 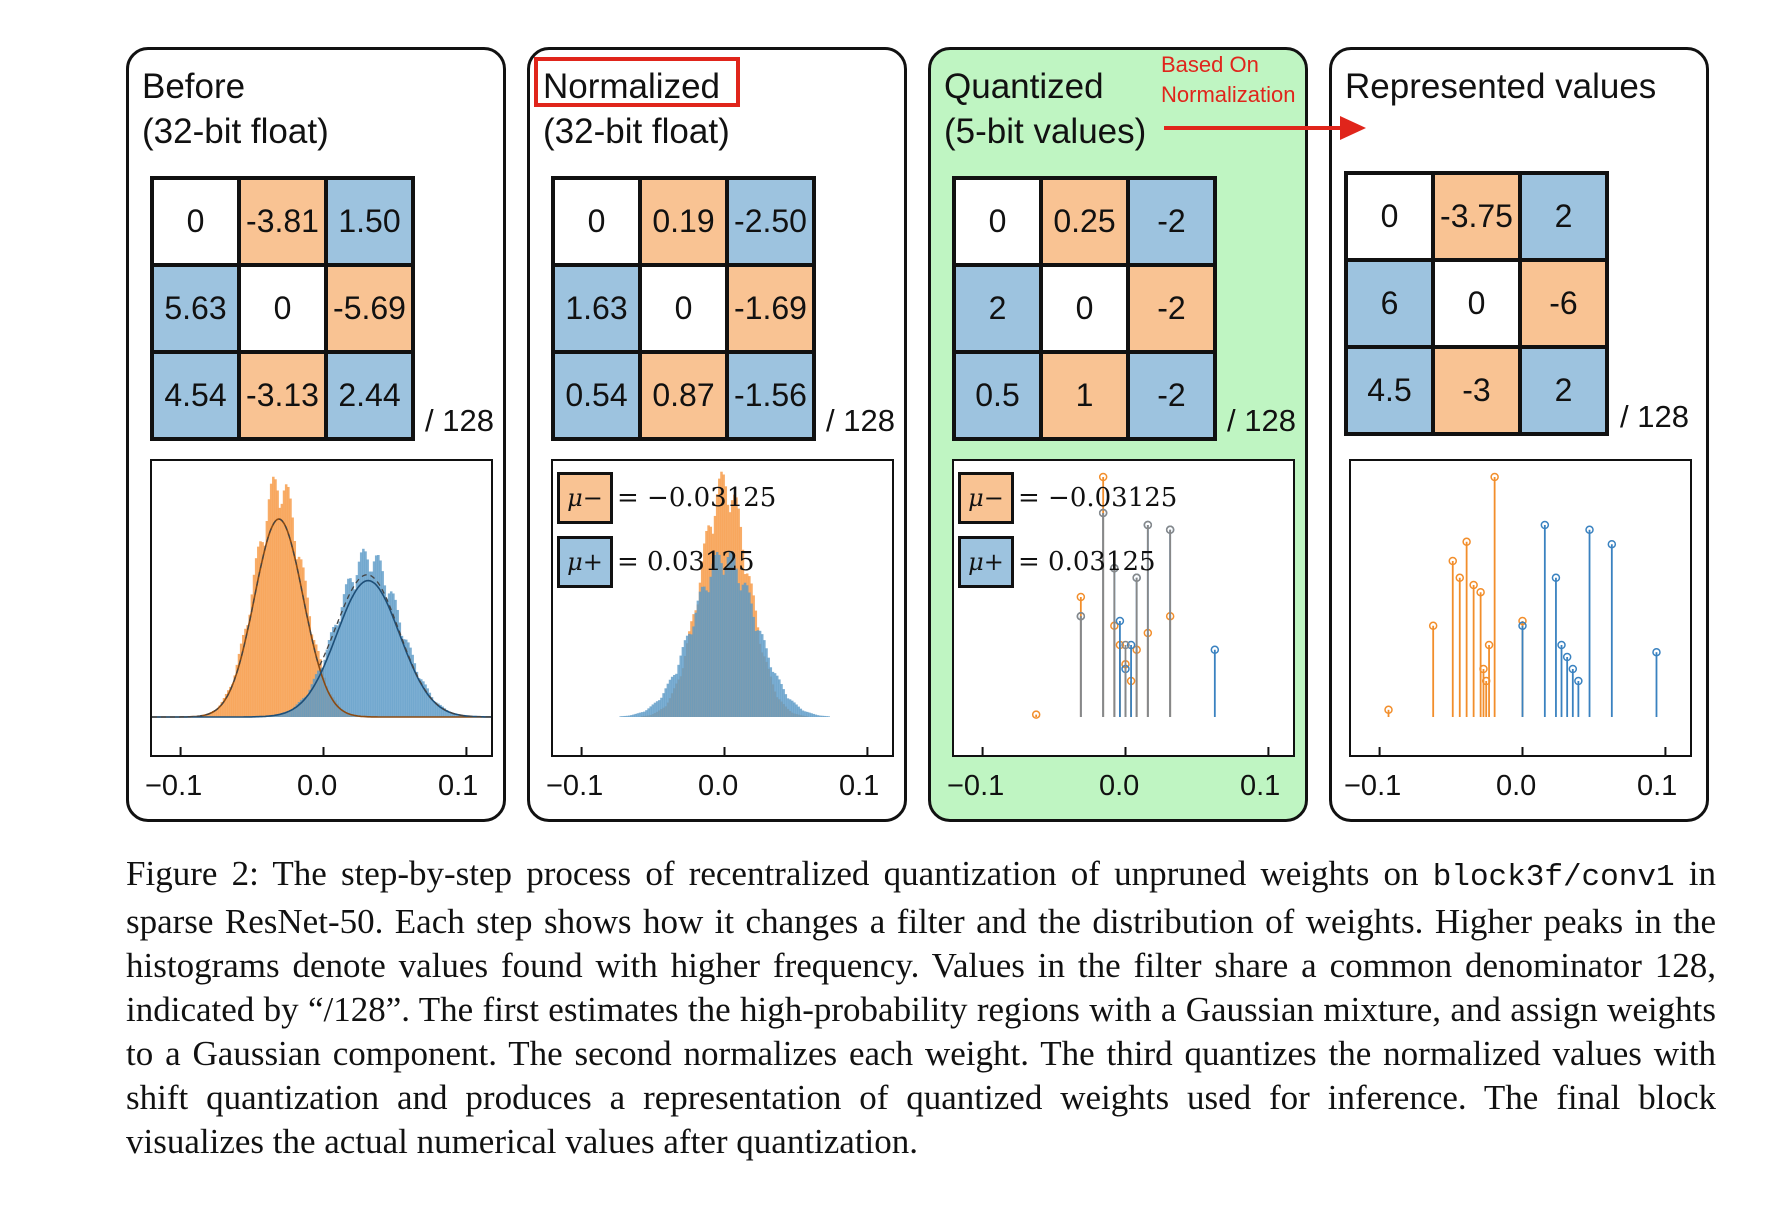 I want to click on filter-grid: 0 0.19 -2.50 1.63 0 -1.69 0.54 0.87 -1.56, so click(x=683, y=308).